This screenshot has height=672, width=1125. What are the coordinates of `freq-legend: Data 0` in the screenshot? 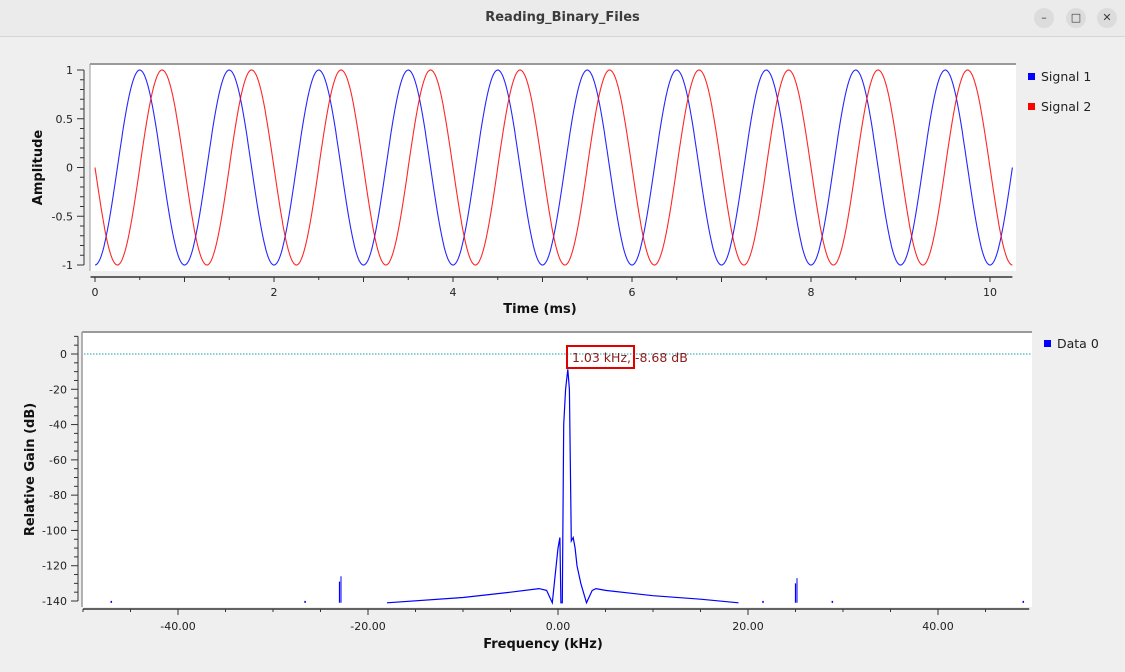 It's located at (1071, 348).